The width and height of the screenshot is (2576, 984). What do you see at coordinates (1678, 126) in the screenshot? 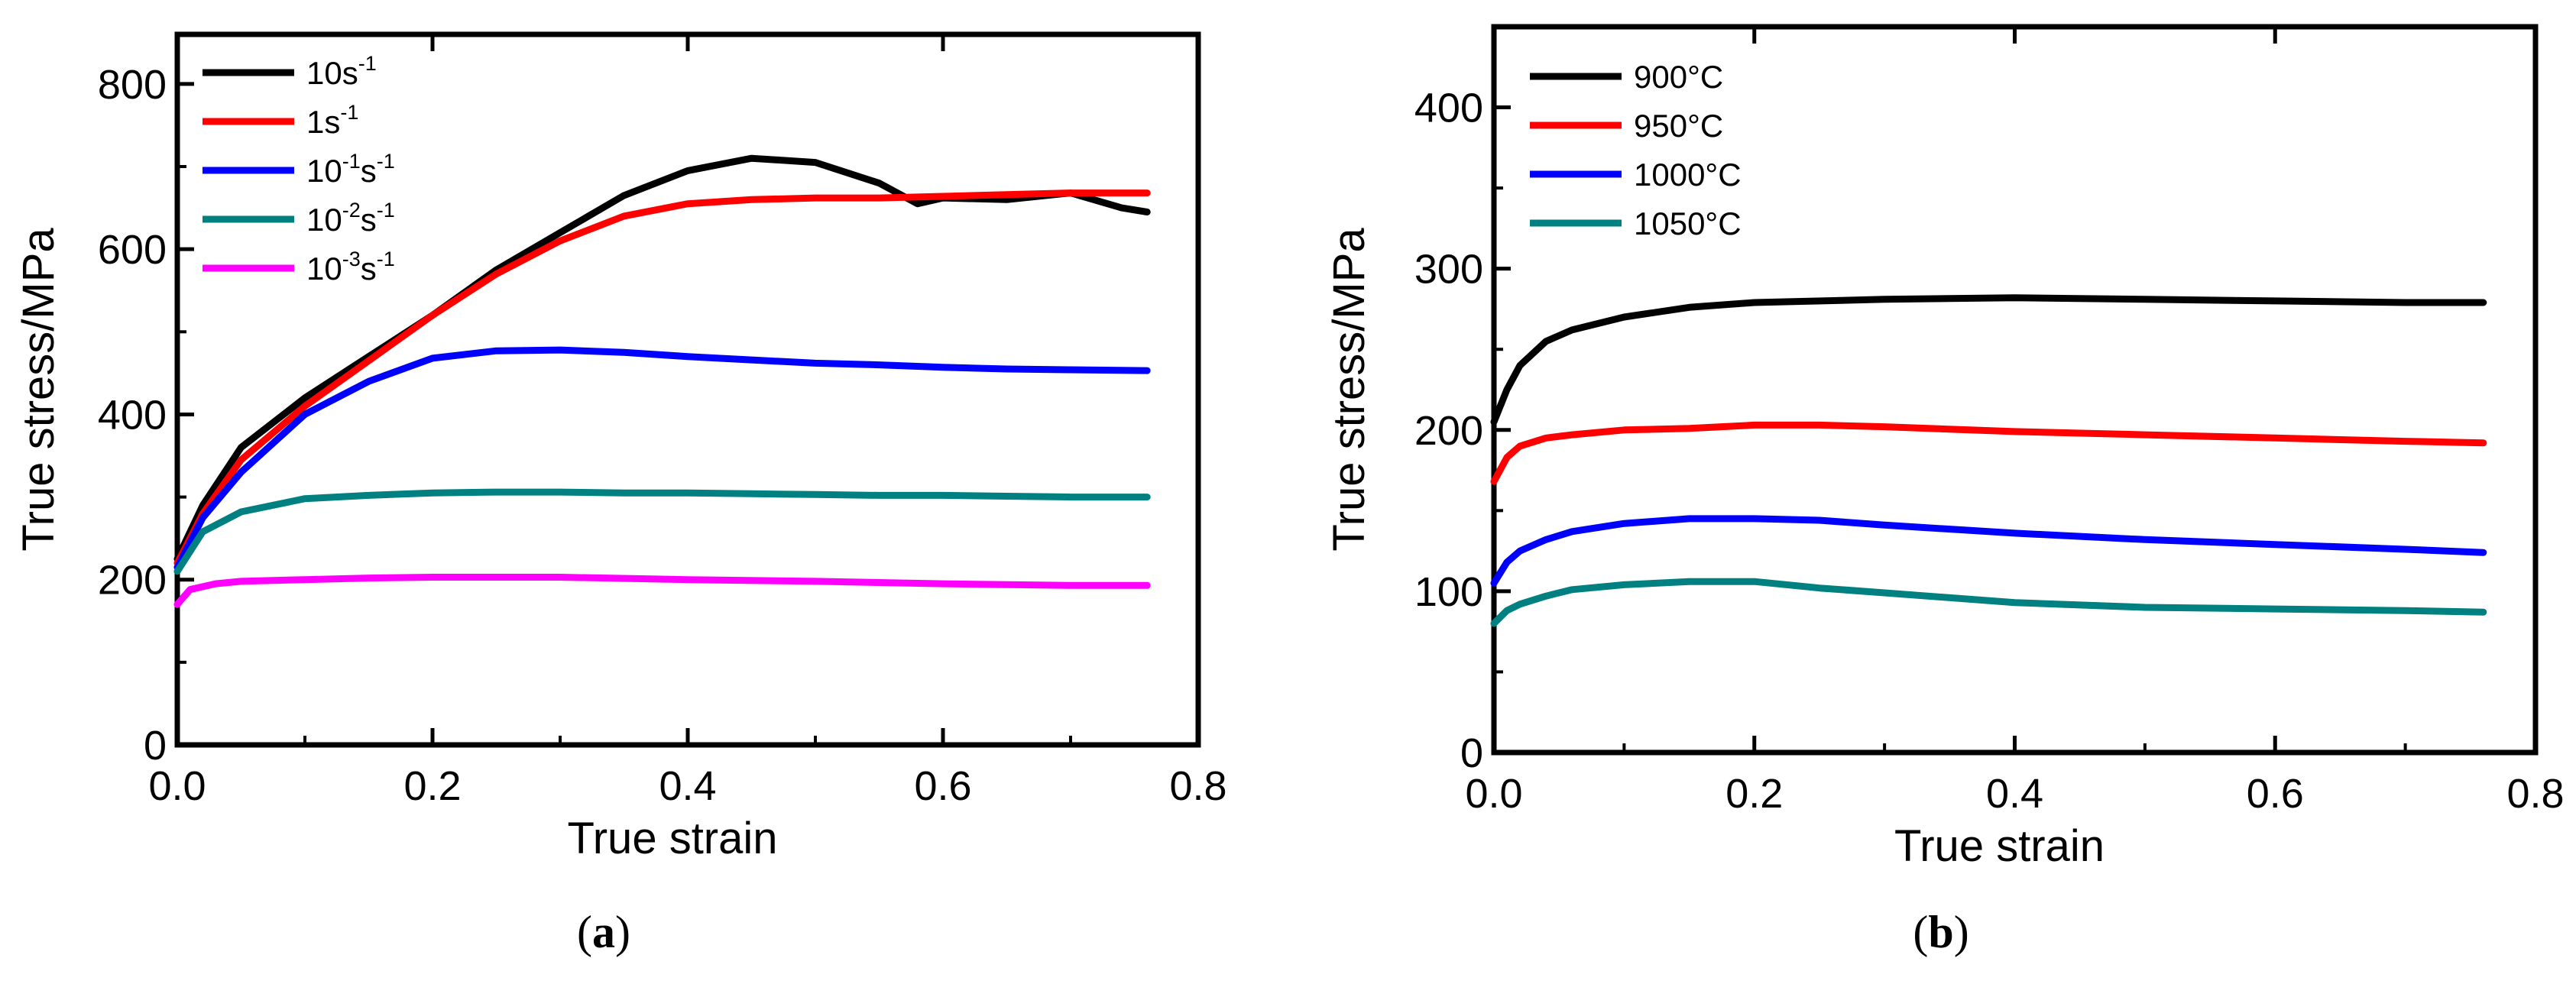
I see `legend-label: 950°C` at bounding box center [1678, 126].